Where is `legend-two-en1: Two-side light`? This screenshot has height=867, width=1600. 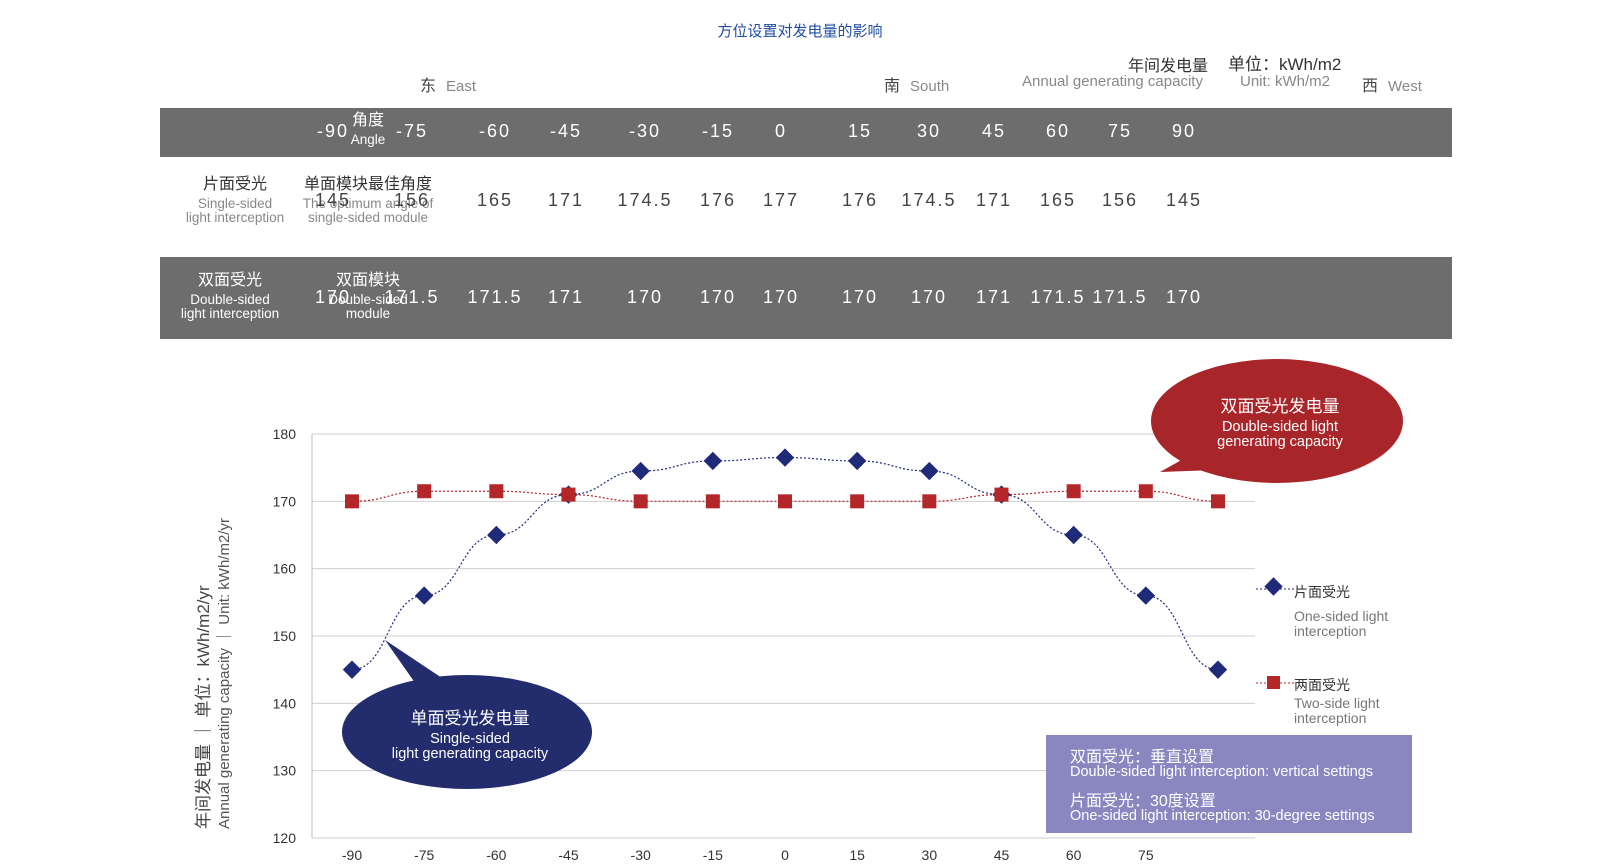
legend-two-en1: Two-side light is located at coordinates (1337, 703).